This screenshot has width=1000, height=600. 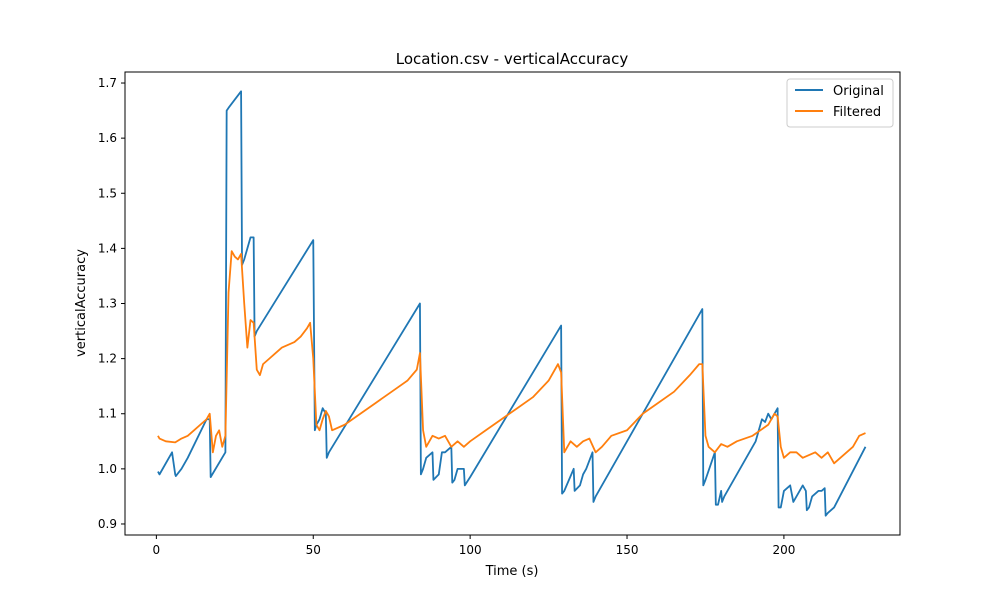 What do you see at coordinates (107, 138) in the screenshot?
I see `y-tick-label: 1.6` at bounding box center [107, 138].